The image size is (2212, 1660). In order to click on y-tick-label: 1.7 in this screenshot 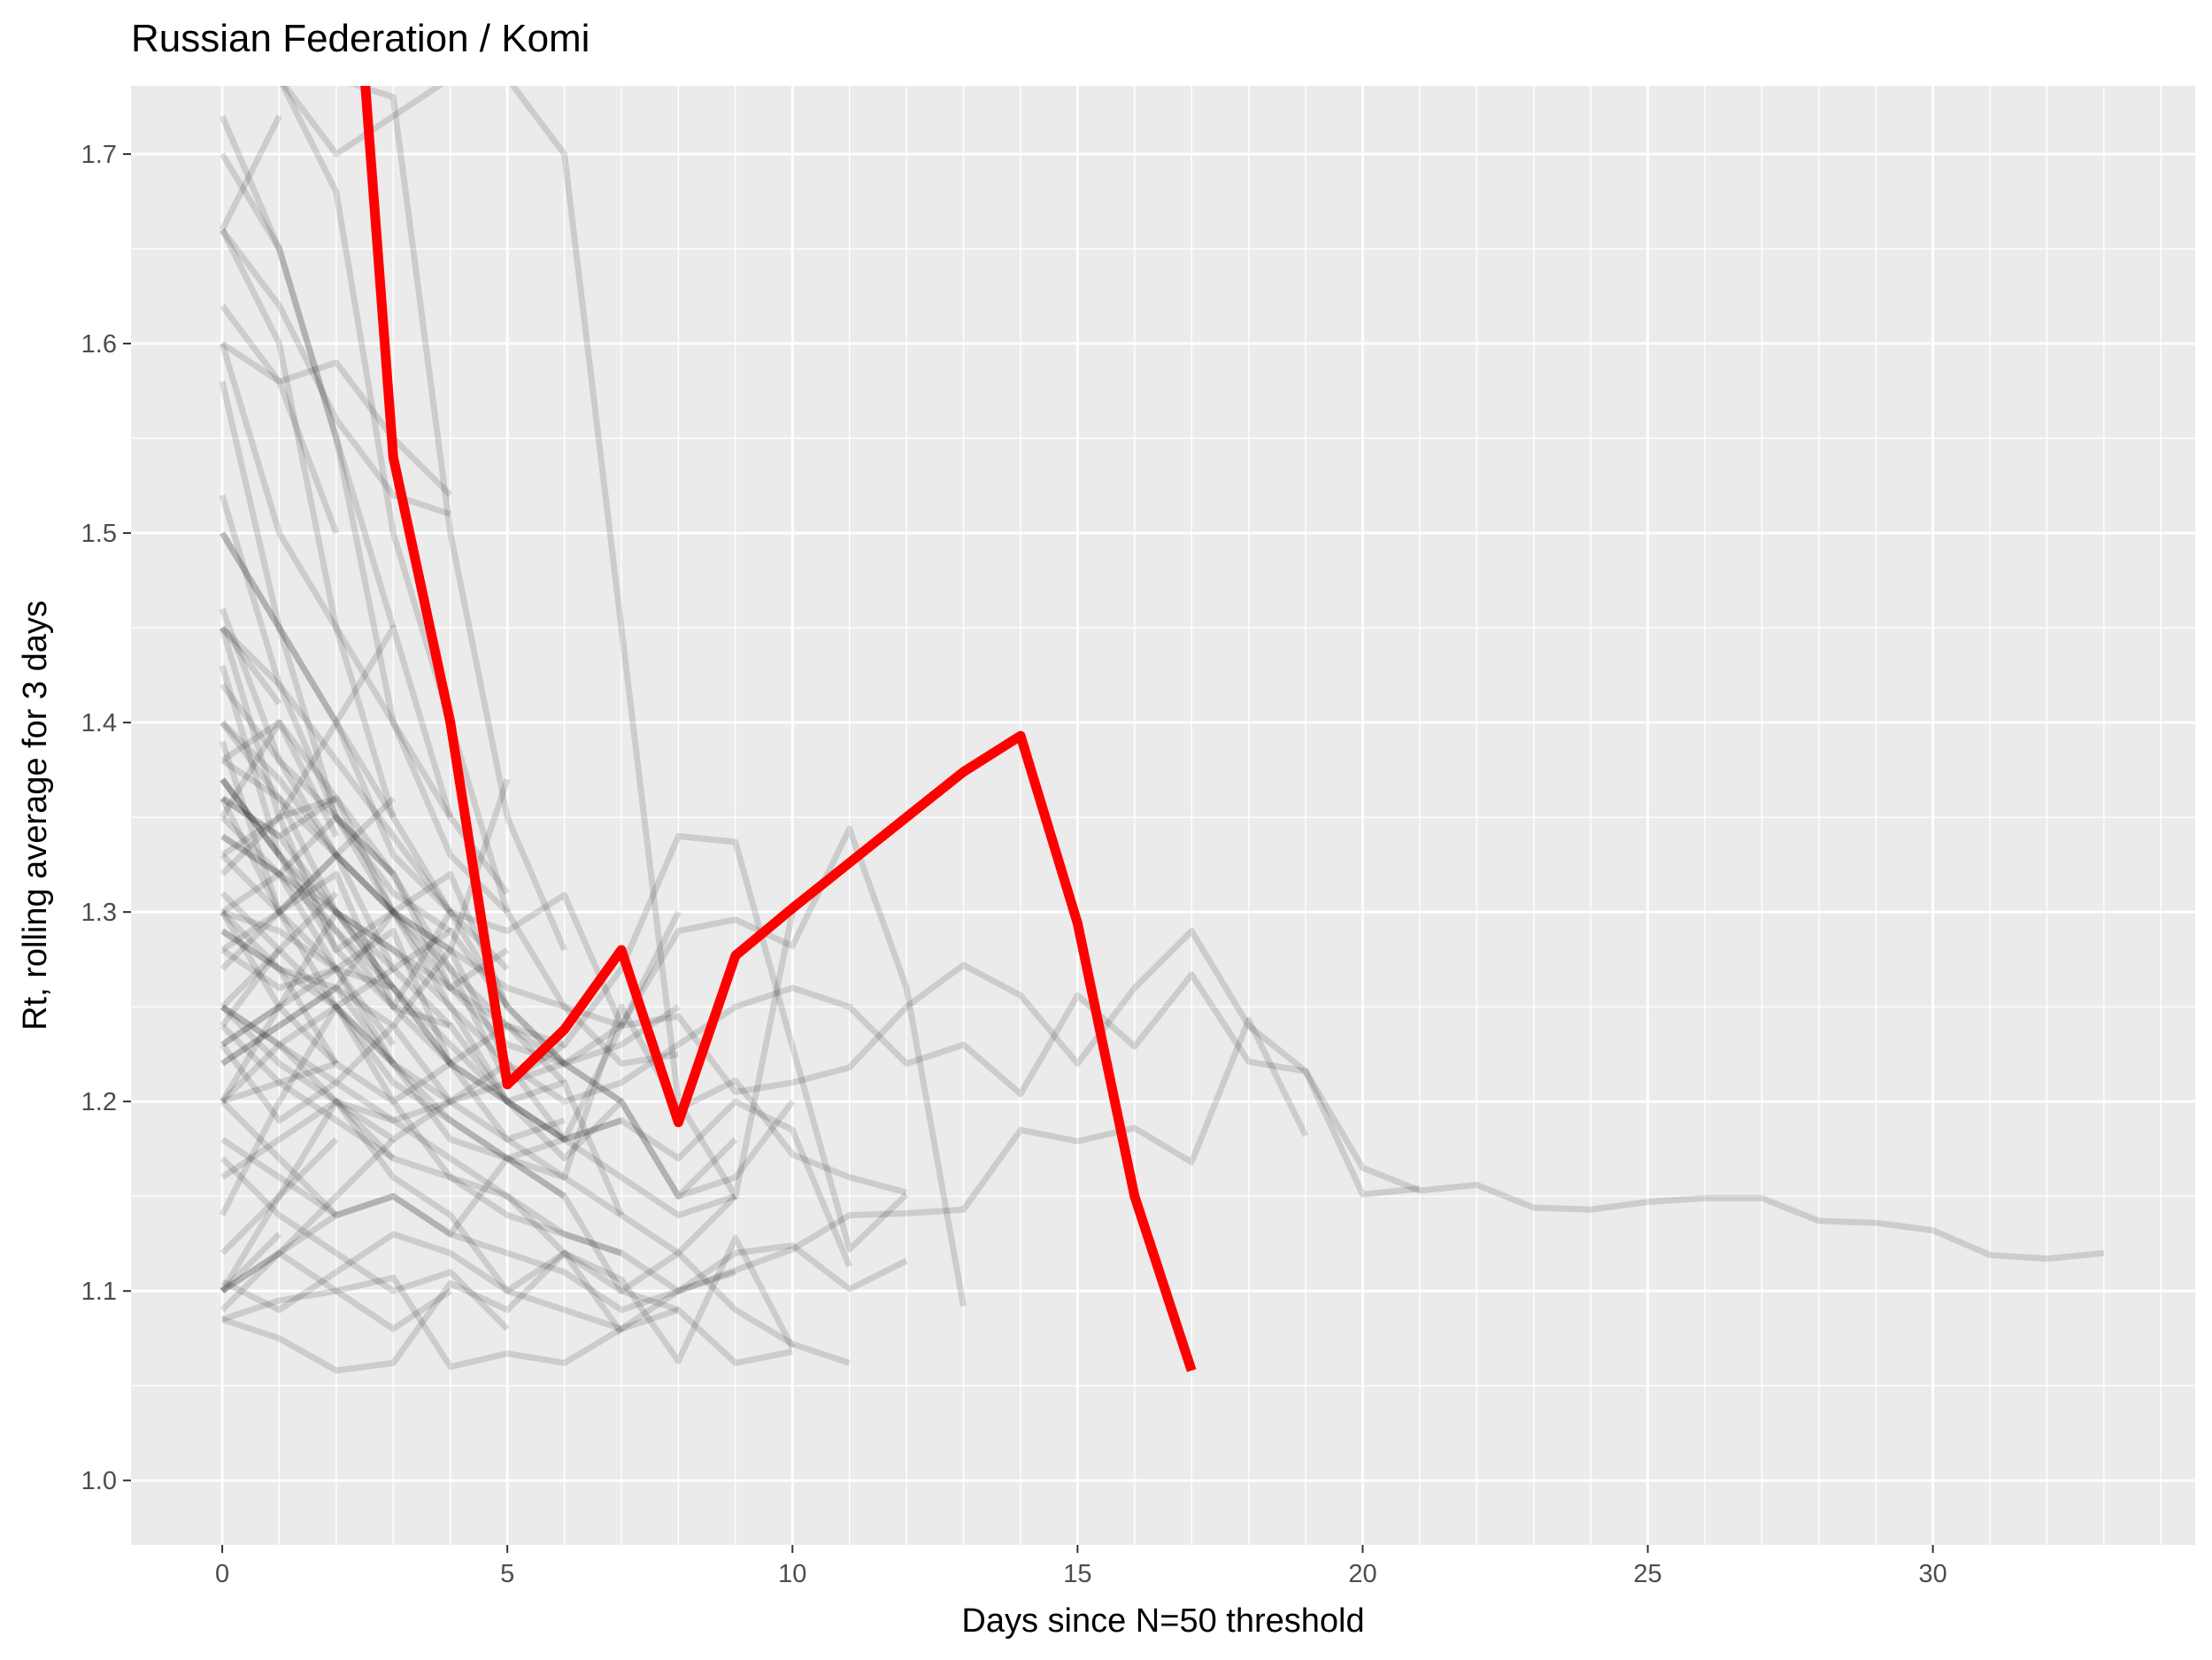, I will do `click(99, 155)`.